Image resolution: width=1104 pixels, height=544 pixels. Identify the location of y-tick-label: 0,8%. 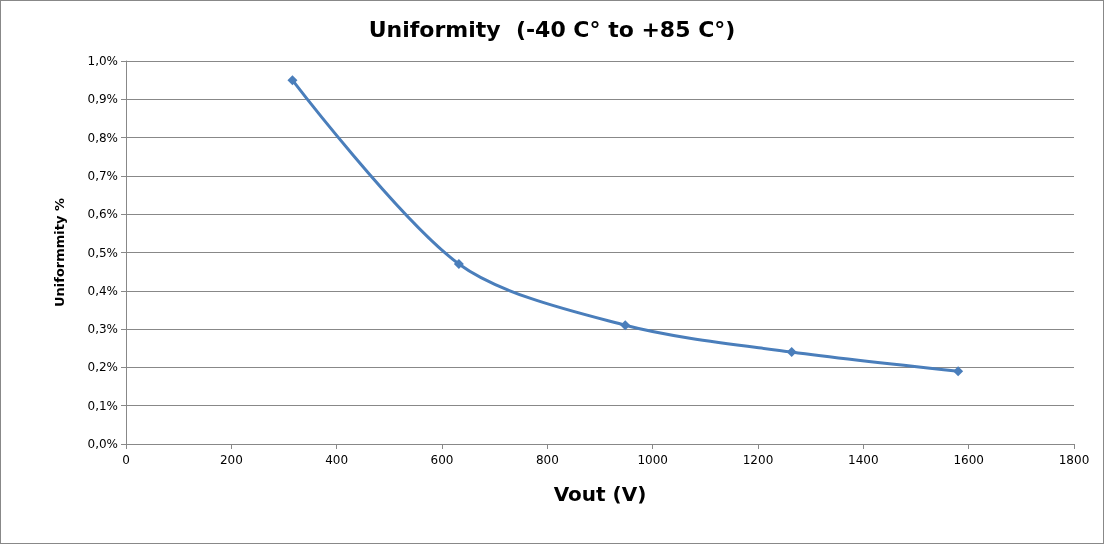
(102, 137).